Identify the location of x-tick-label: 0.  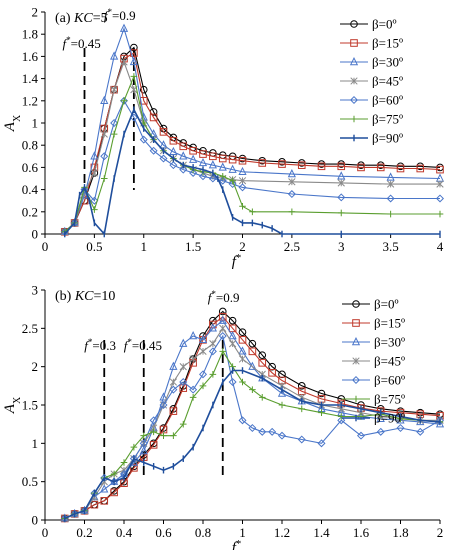
(45, 532).